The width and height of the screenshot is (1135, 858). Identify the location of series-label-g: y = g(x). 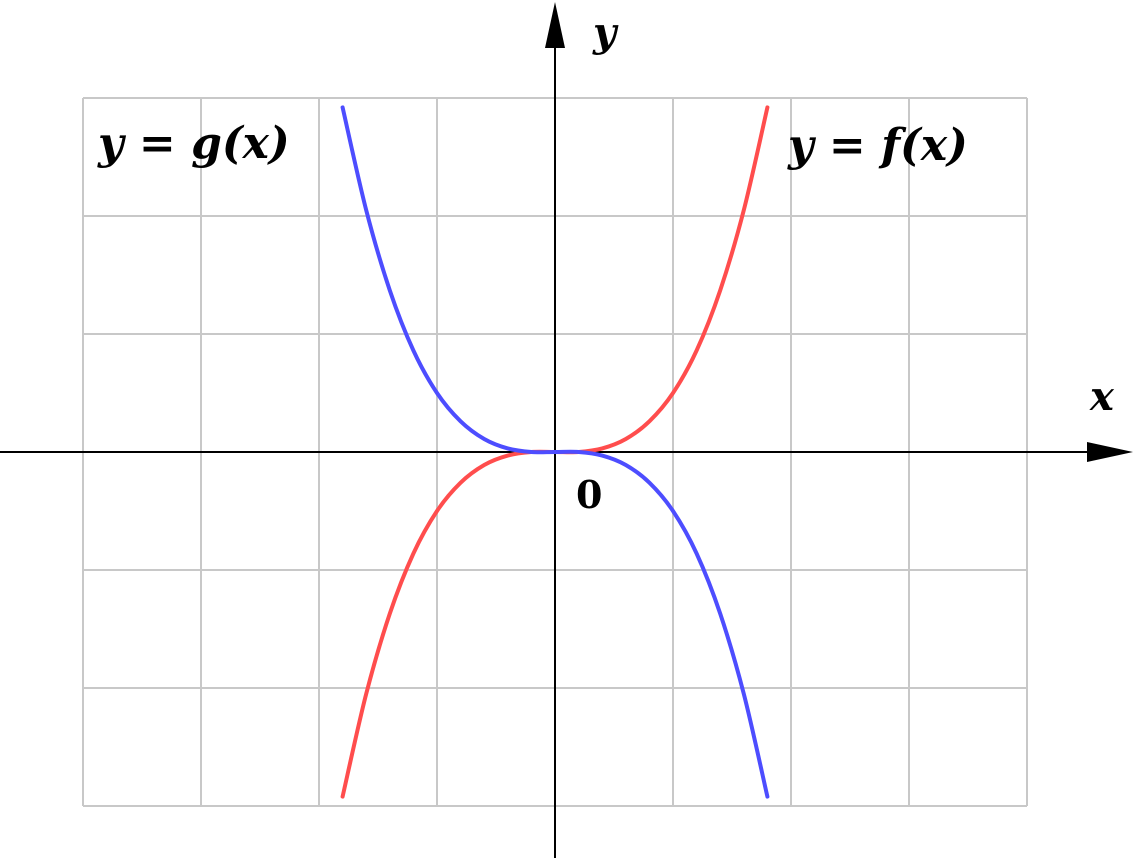
(193, 143).